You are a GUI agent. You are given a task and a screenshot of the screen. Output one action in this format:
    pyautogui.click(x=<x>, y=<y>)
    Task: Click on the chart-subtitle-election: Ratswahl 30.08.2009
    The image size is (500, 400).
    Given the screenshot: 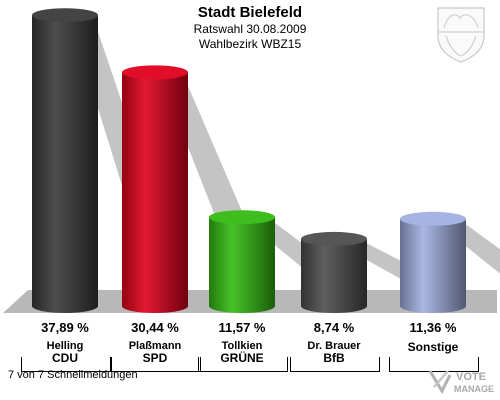 What is the action you would take?
    pyautogui.click(x=250, y=29)
    